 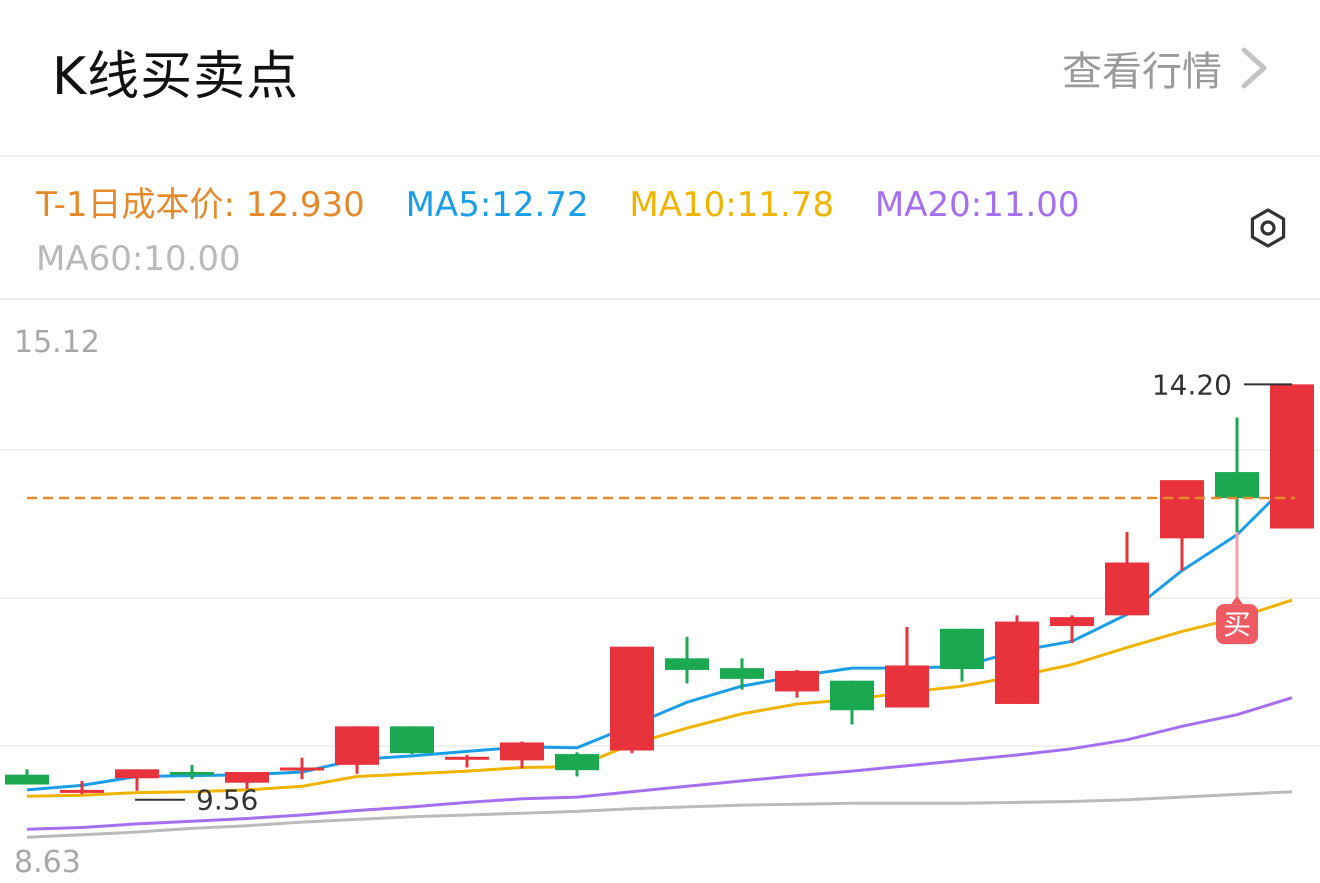 What do you see at coordinates (57, 342) in the screenshot?
I see `y-max-label: 15.12` at bounding box center [57, 342].